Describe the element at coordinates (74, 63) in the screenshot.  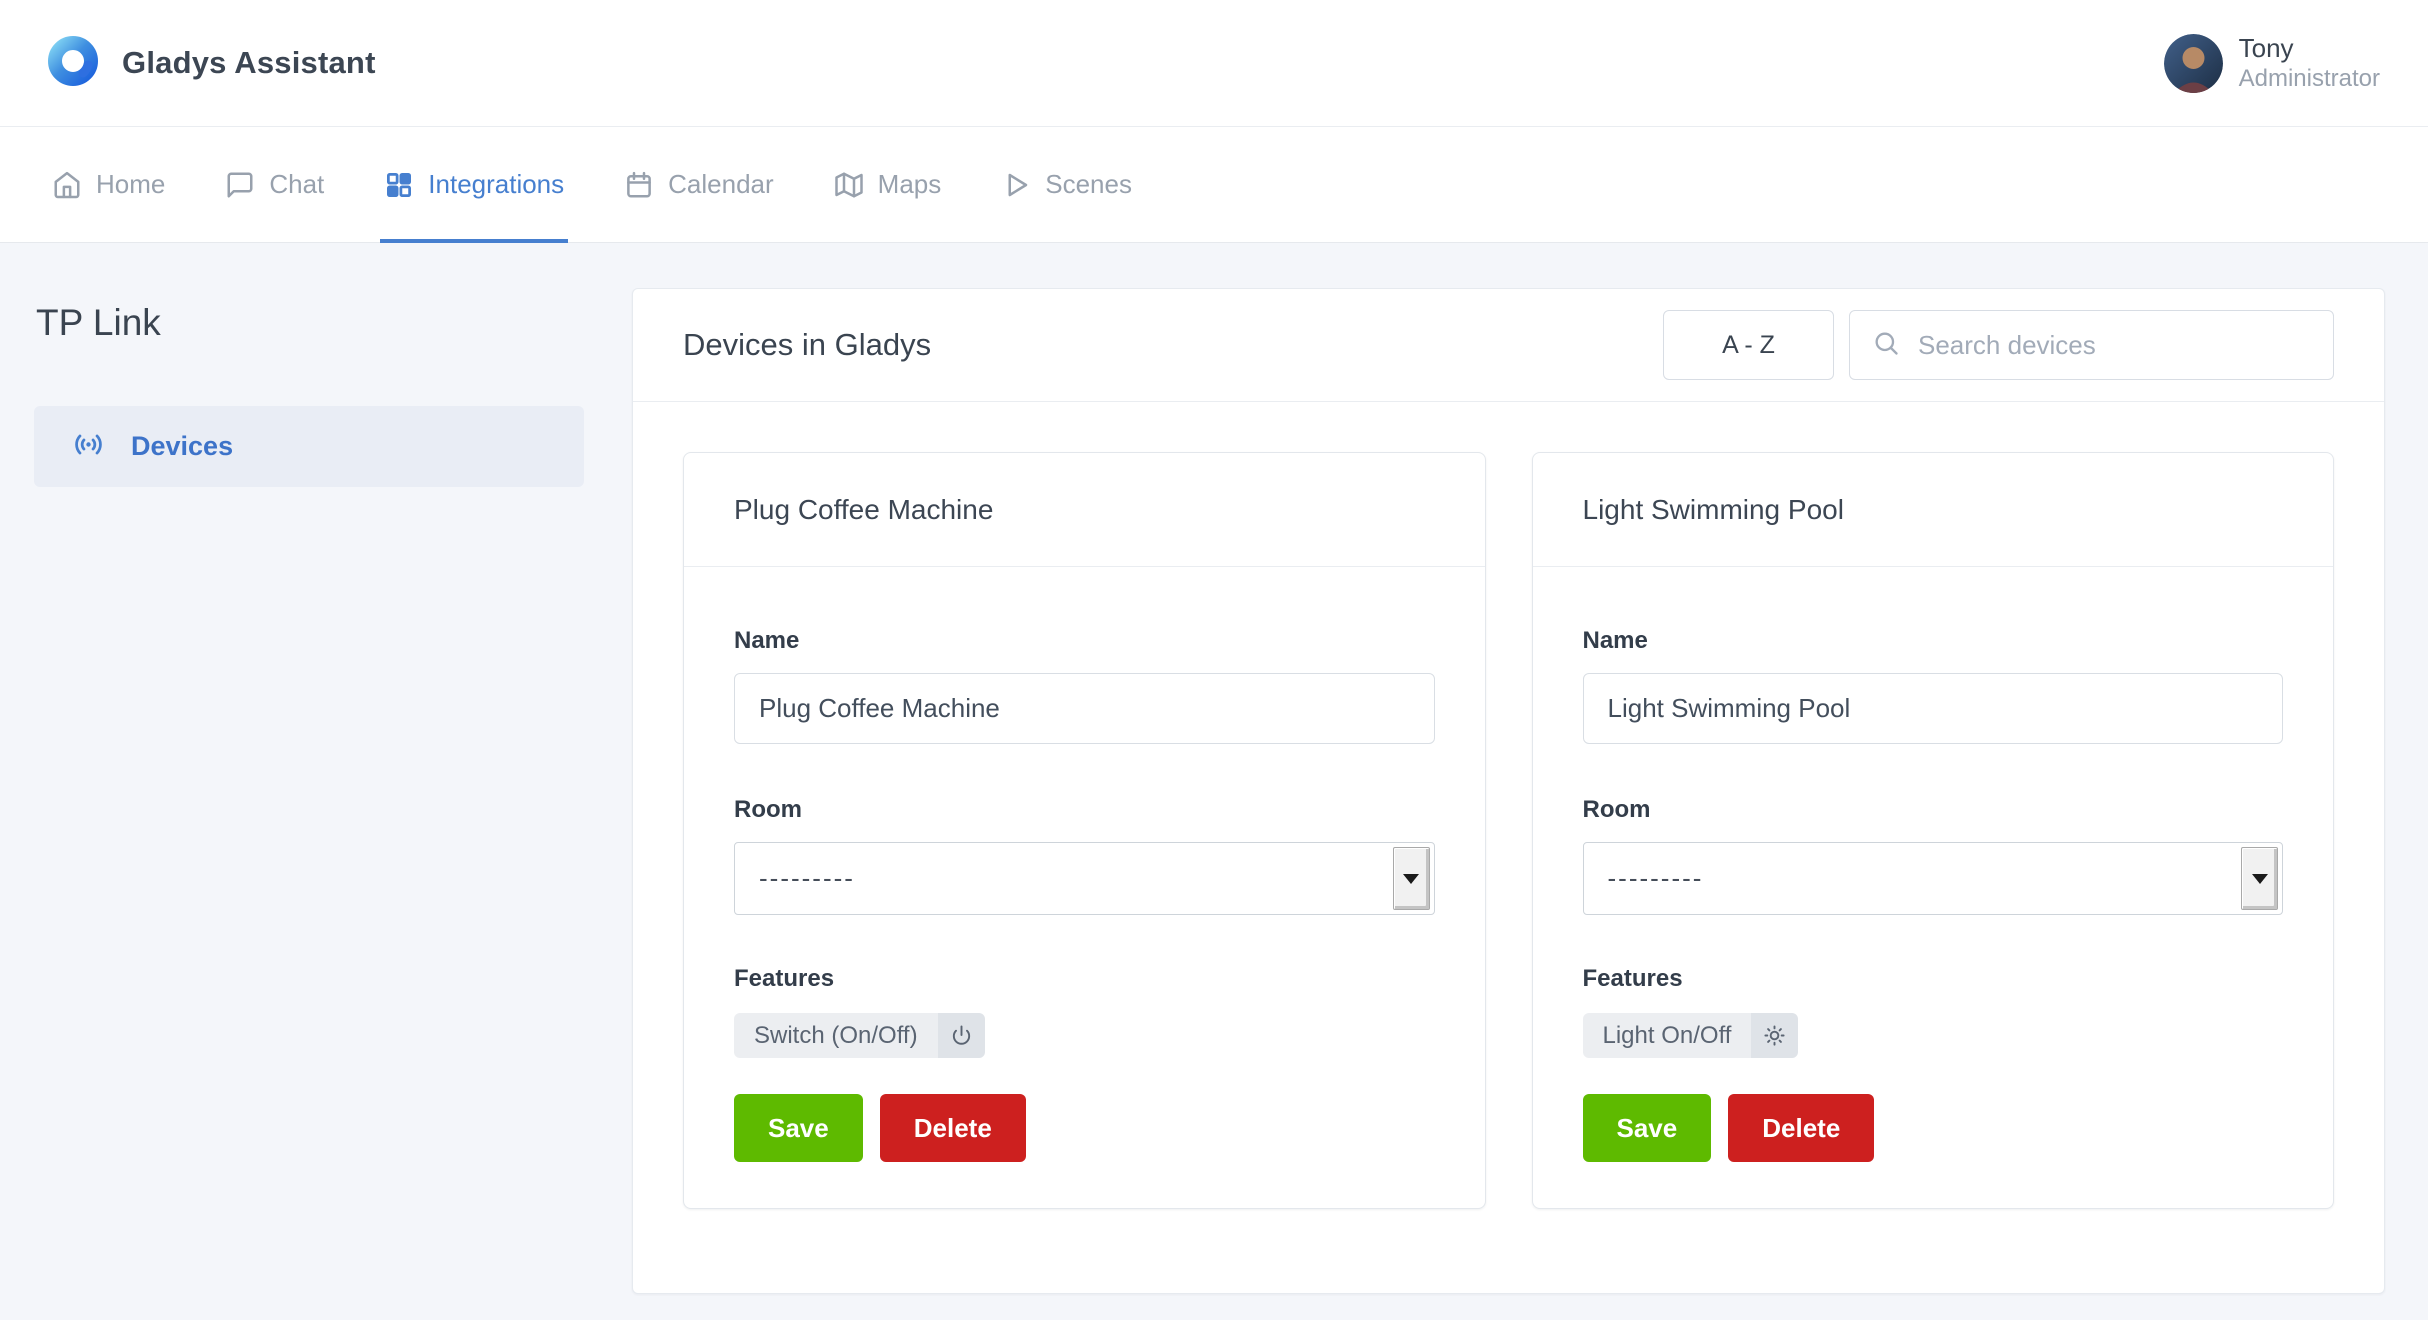
I see `gladys-logo-icon` at that location.